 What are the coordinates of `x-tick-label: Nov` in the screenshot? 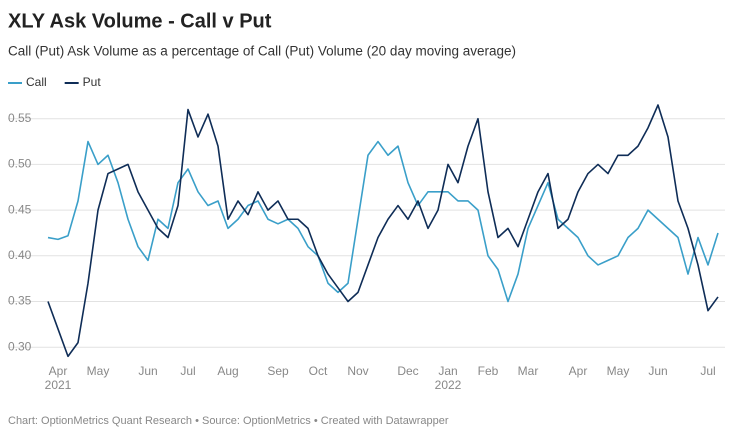 It's located at (357, 371).